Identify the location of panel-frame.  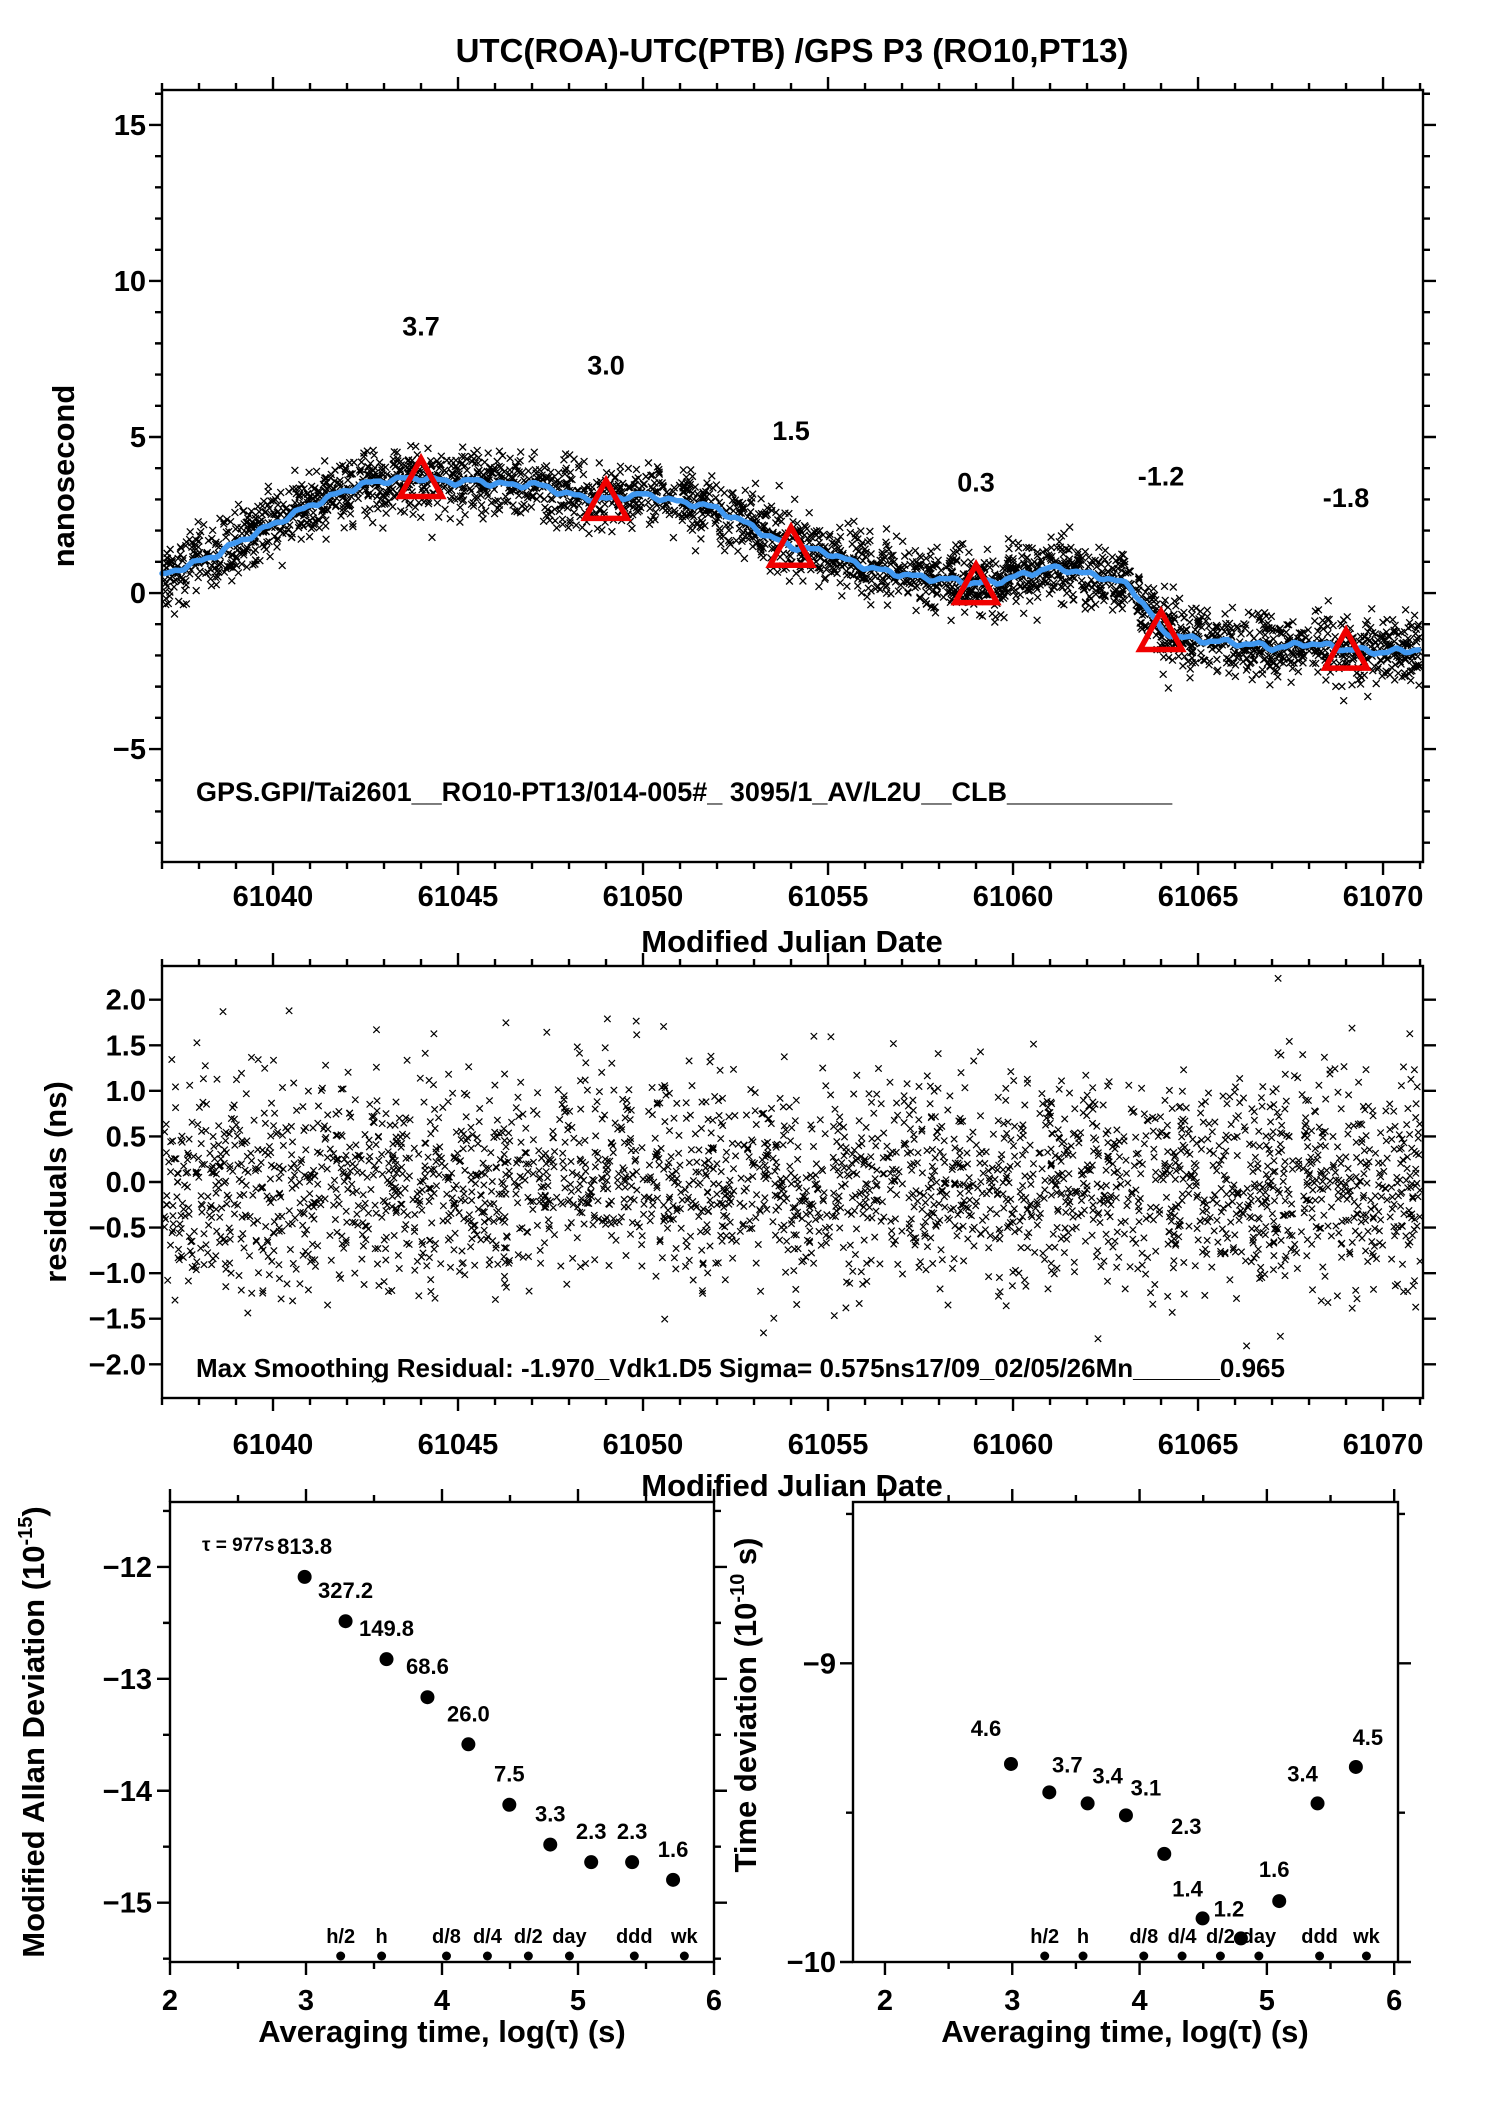
(442, 1732).